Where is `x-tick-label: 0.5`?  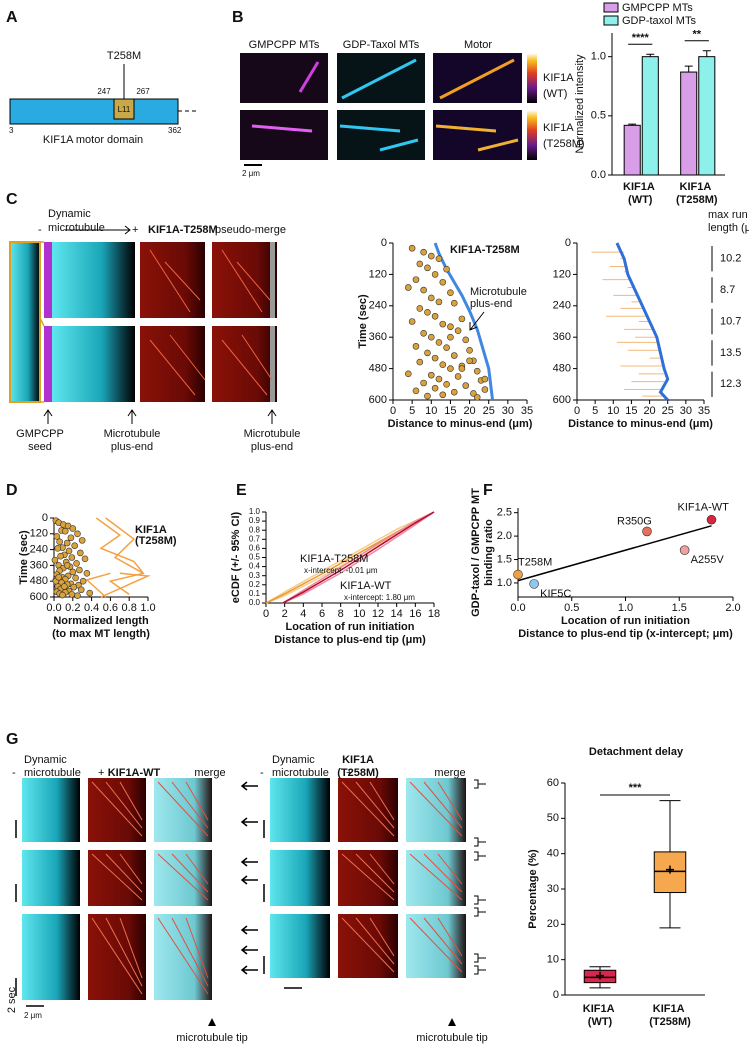 x-tick-label: 0.5 is located at coordinates (571, 608).